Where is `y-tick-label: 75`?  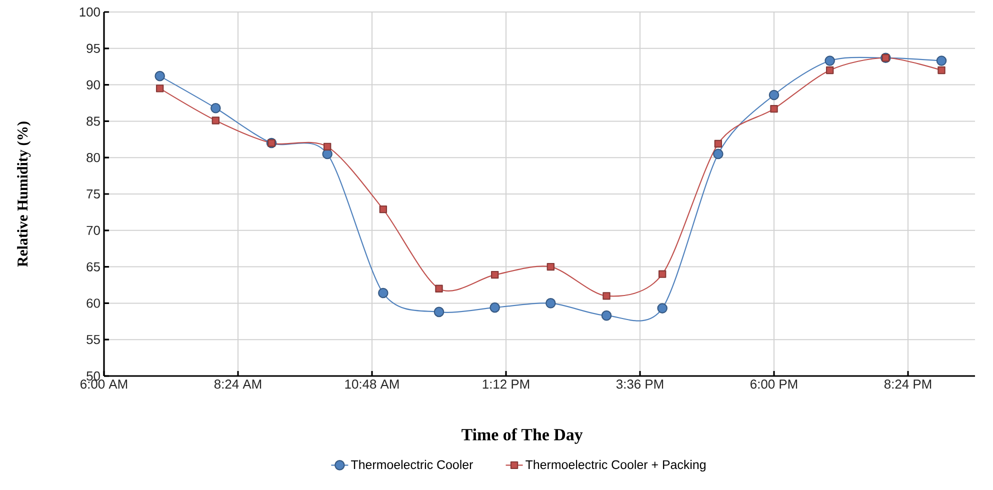
y-tick-label: 75 is located at coordinates (93, 194).